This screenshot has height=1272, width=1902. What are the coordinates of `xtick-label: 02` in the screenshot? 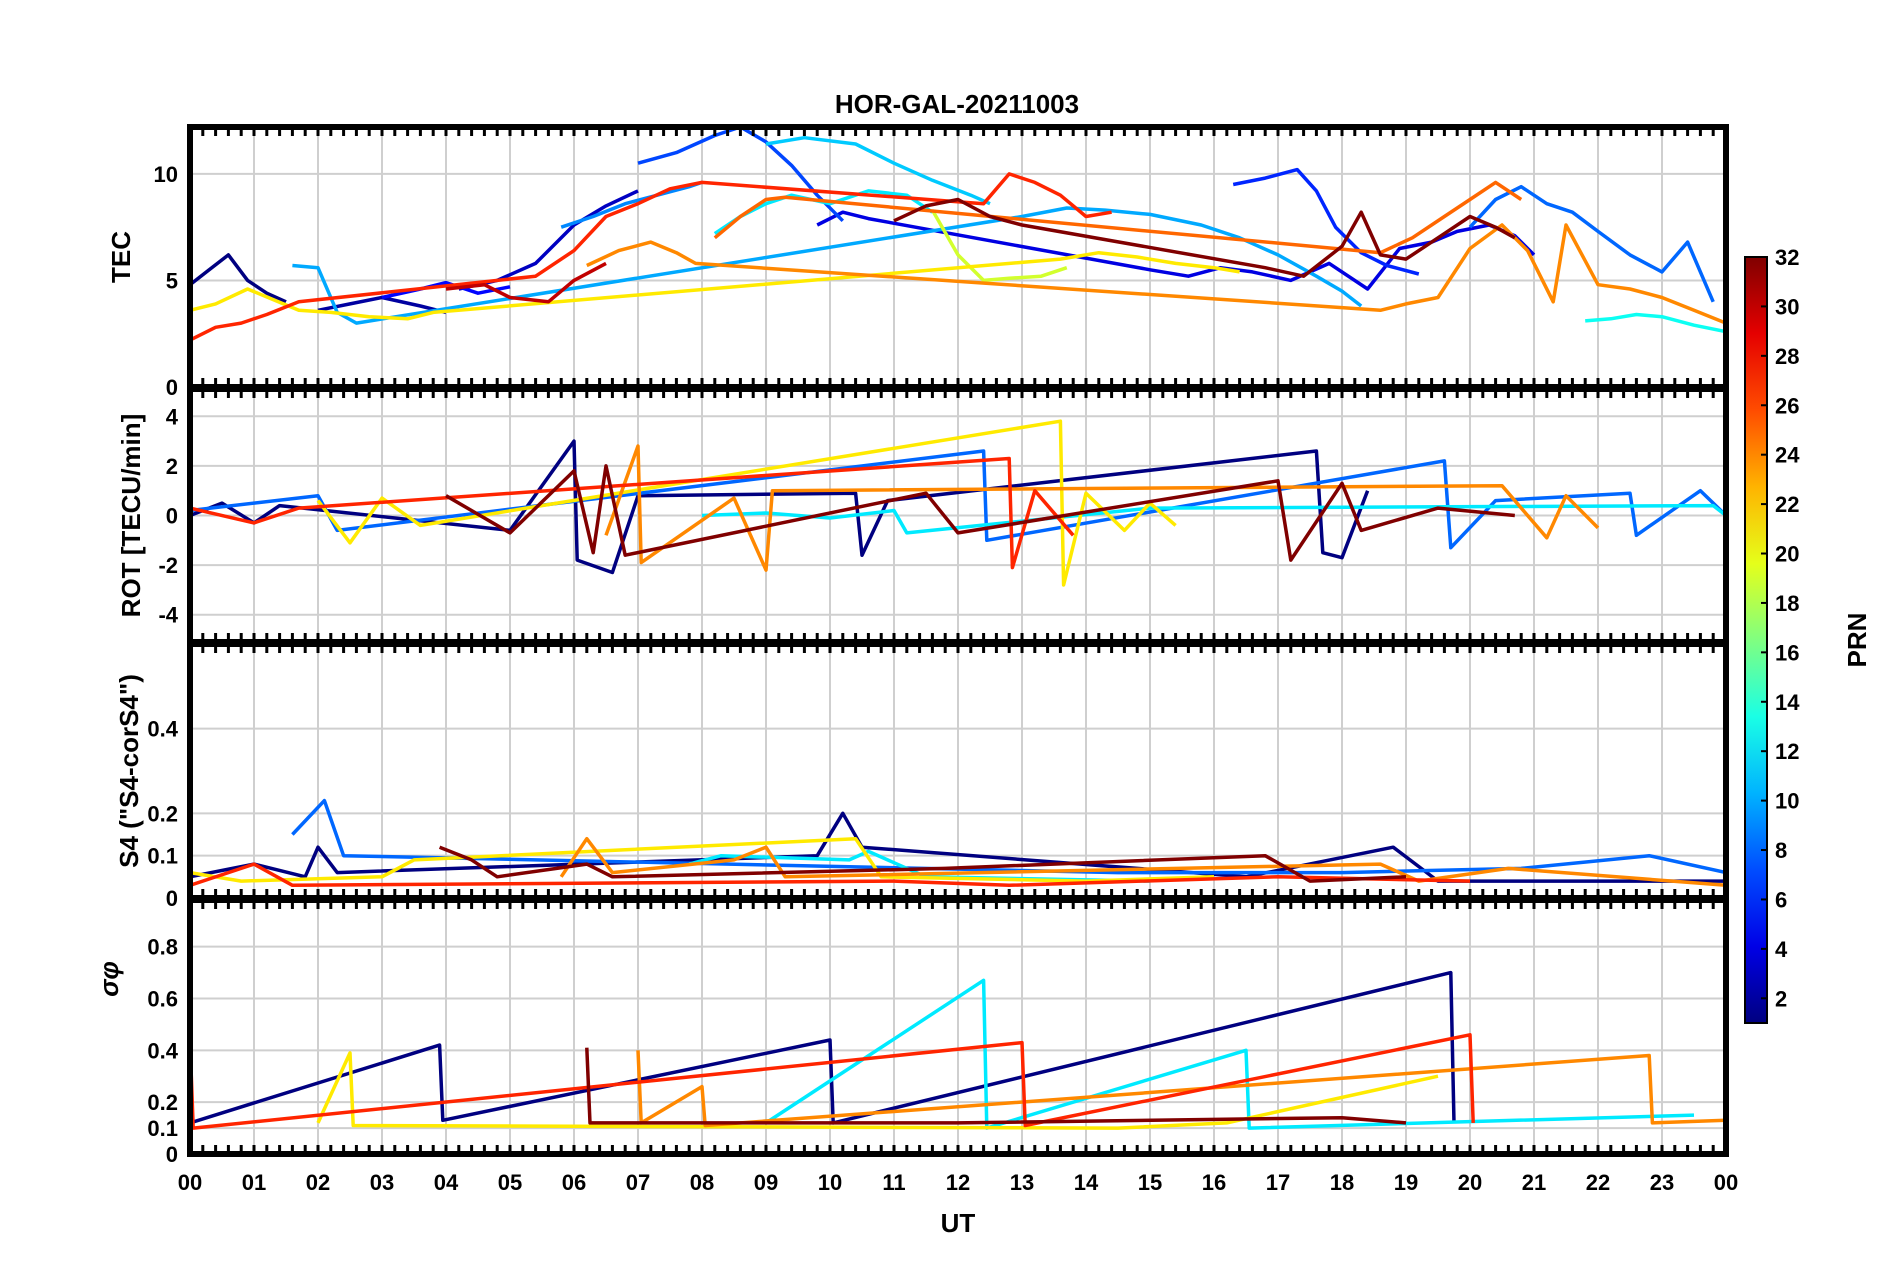 It's located at (318, 1182).